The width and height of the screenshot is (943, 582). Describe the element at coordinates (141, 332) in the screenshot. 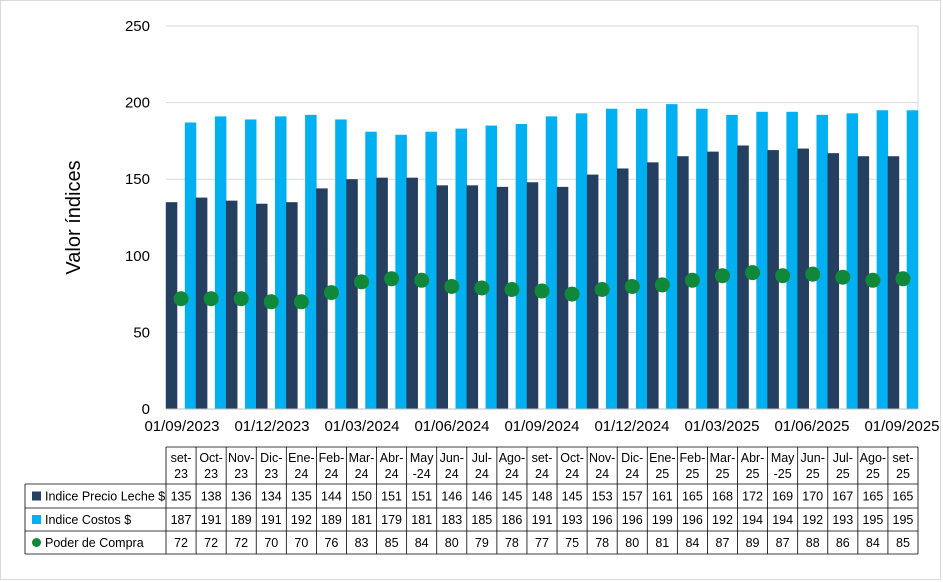

I see `y-tick-label: 50` at that location.